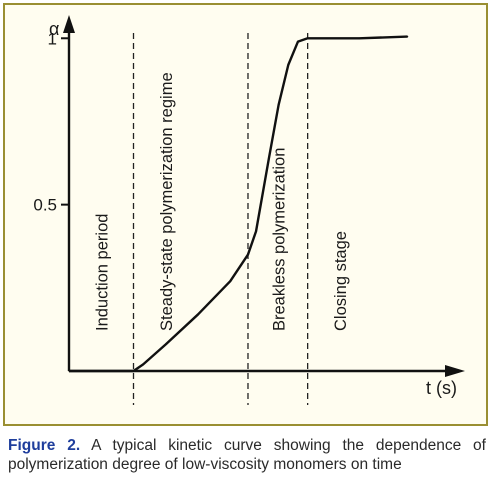 The width and height of the screenshot is (492, 489). I want to click on x-axis-label: t (s), so click(441, 388).